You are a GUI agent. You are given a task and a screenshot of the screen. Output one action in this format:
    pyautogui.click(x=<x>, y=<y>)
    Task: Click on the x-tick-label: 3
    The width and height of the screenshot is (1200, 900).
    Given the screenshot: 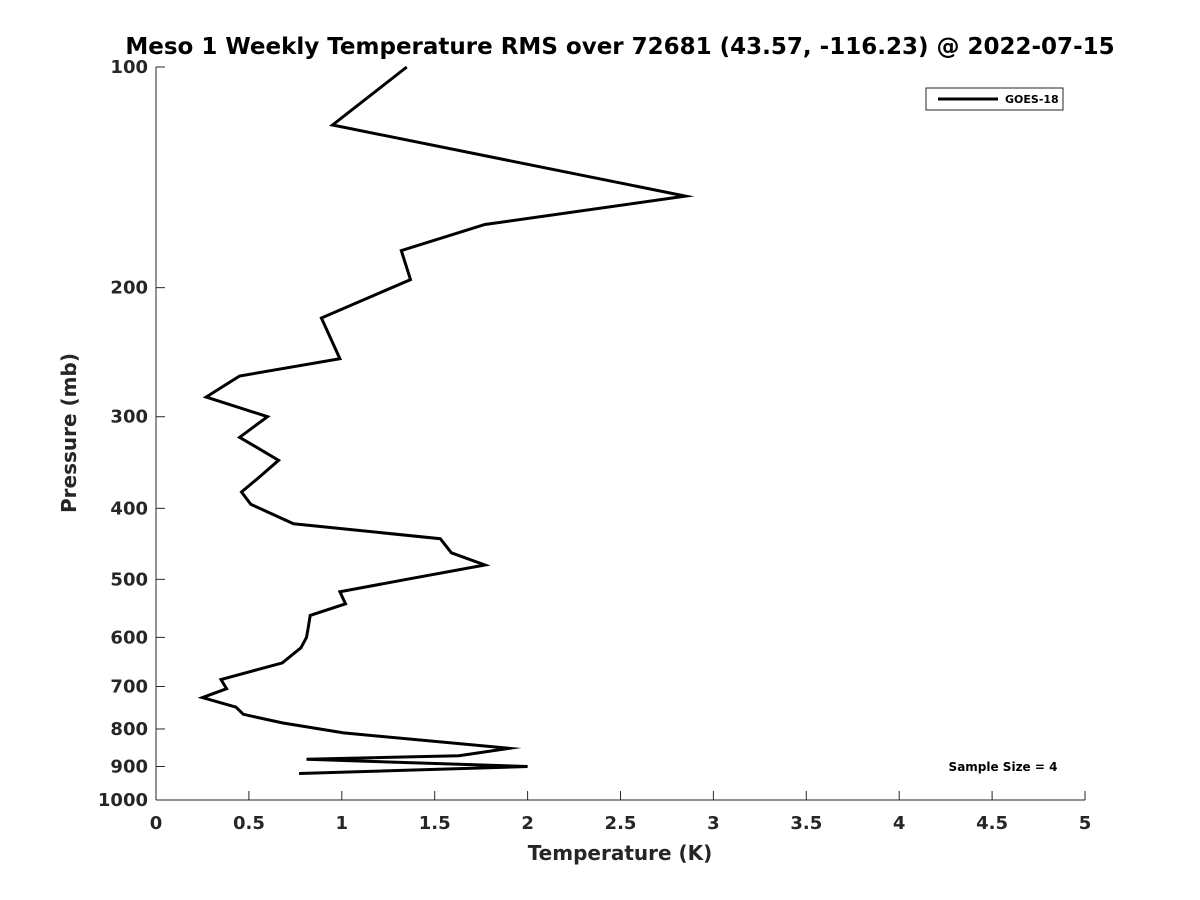 What is the action you would take?
    pyautogui.click(x=713, y=823)
    